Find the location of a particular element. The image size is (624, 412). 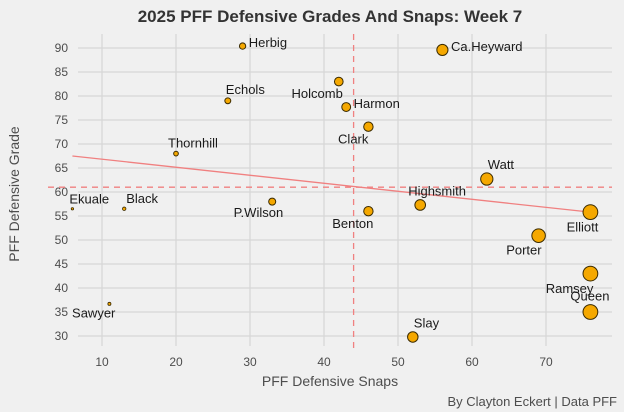

x-tick-label: 60 is located at coordinates (472, 362).